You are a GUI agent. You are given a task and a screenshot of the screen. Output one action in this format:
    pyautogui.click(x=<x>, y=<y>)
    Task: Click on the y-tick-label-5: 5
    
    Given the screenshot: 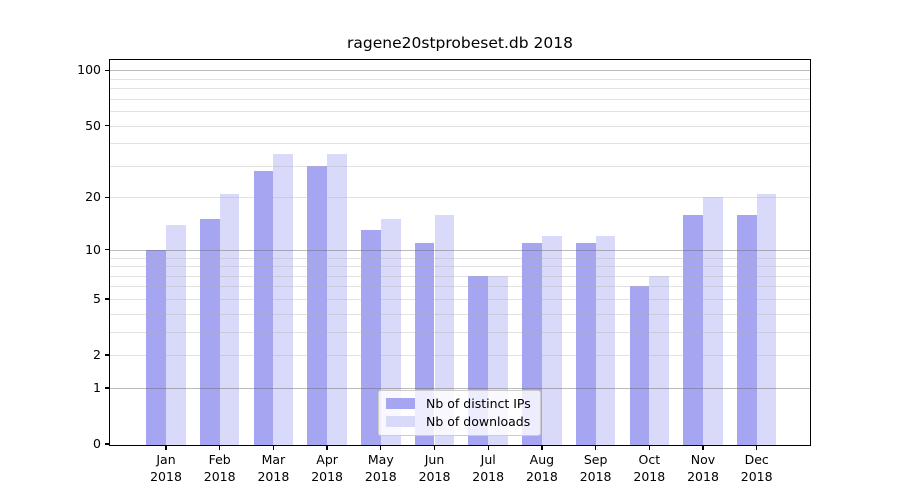 What is the action you would take?
    pyautogui.click(x=97, y=298)
    